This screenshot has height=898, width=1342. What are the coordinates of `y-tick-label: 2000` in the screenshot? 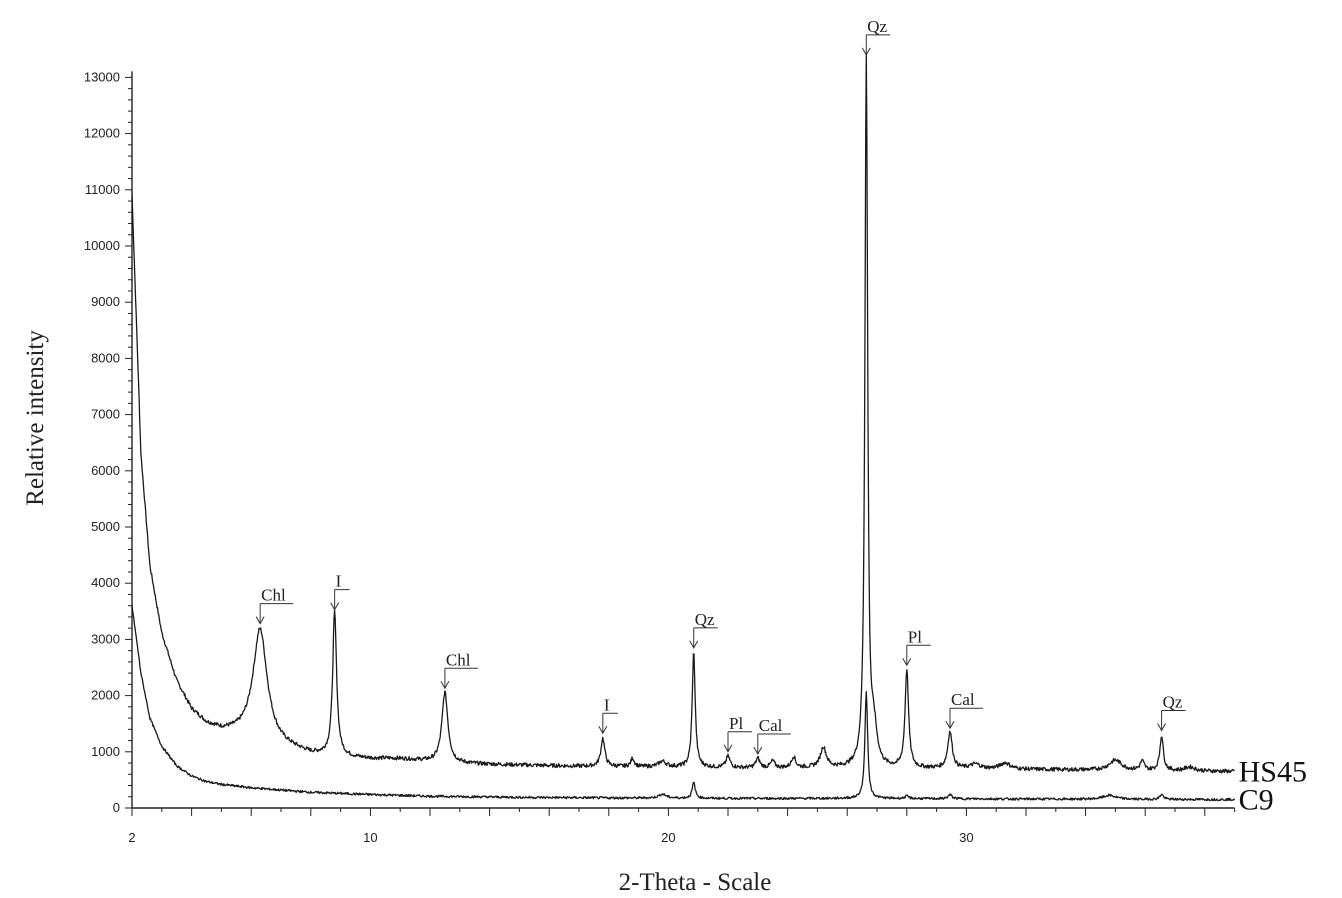 It's located at (105, 695).